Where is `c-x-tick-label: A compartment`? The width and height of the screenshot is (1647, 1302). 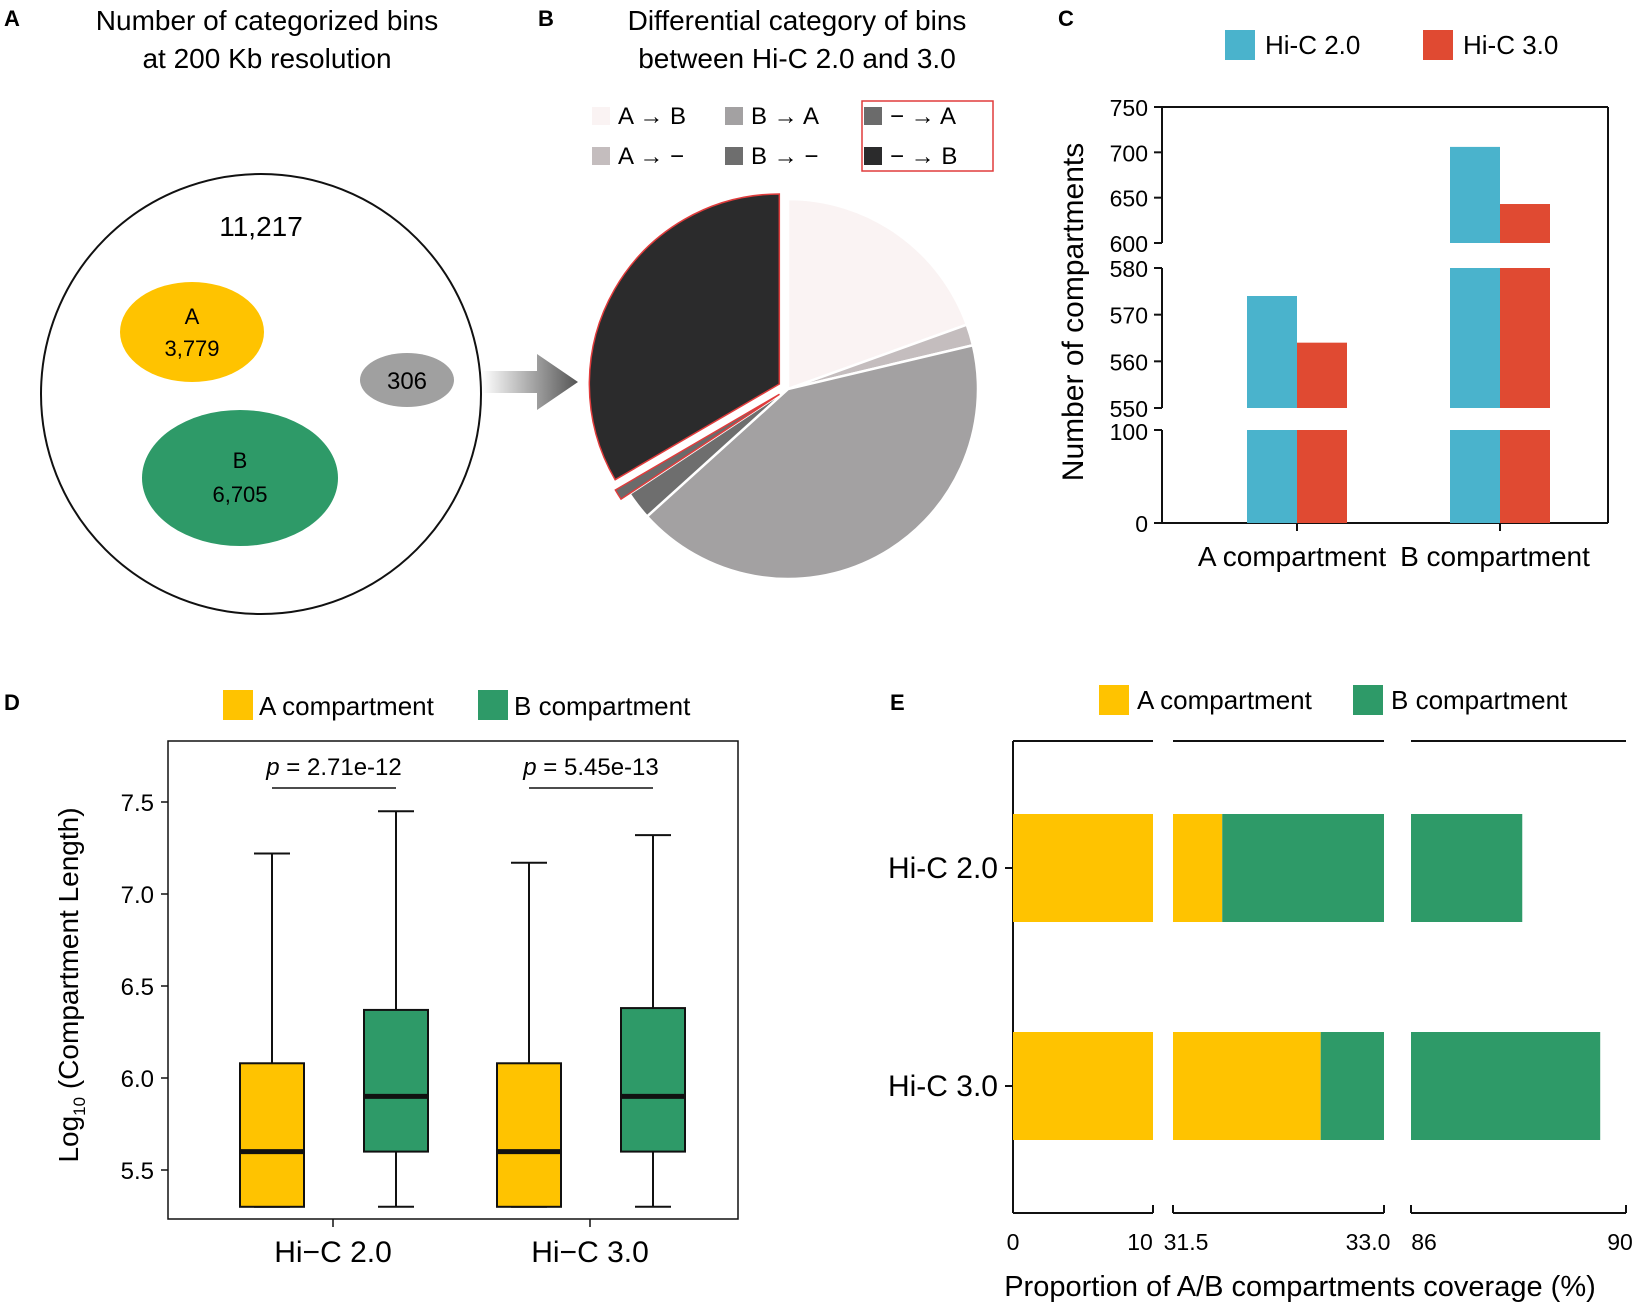 c-x-tick-label: A compartment is located at coordinates (1292, 556).